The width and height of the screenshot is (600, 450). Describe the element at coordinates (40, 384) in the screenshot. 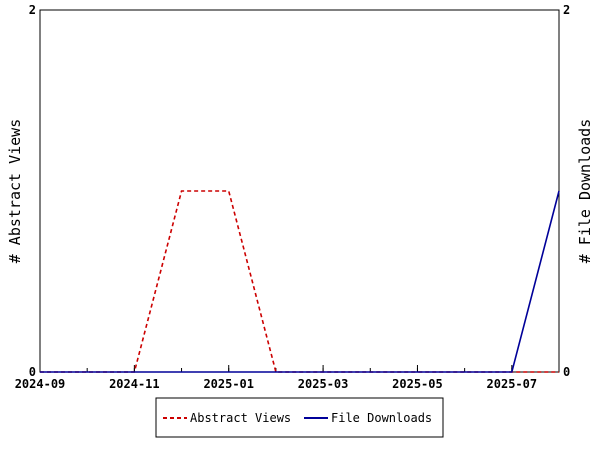

I see `x-tick-label: 2024-09` at that location.